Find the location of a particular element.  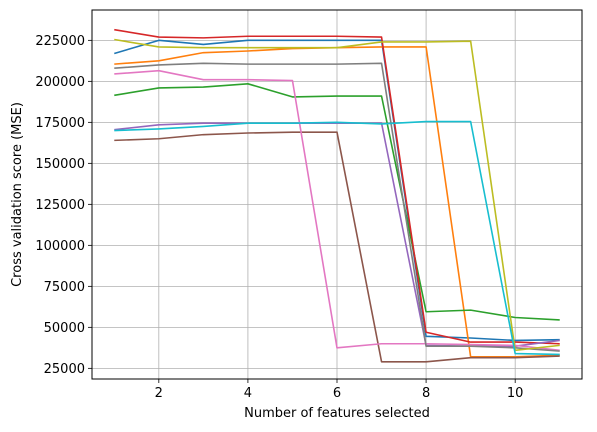

y-axis-label: Cross validation score (MSE) is located at coordinates (17, 194).